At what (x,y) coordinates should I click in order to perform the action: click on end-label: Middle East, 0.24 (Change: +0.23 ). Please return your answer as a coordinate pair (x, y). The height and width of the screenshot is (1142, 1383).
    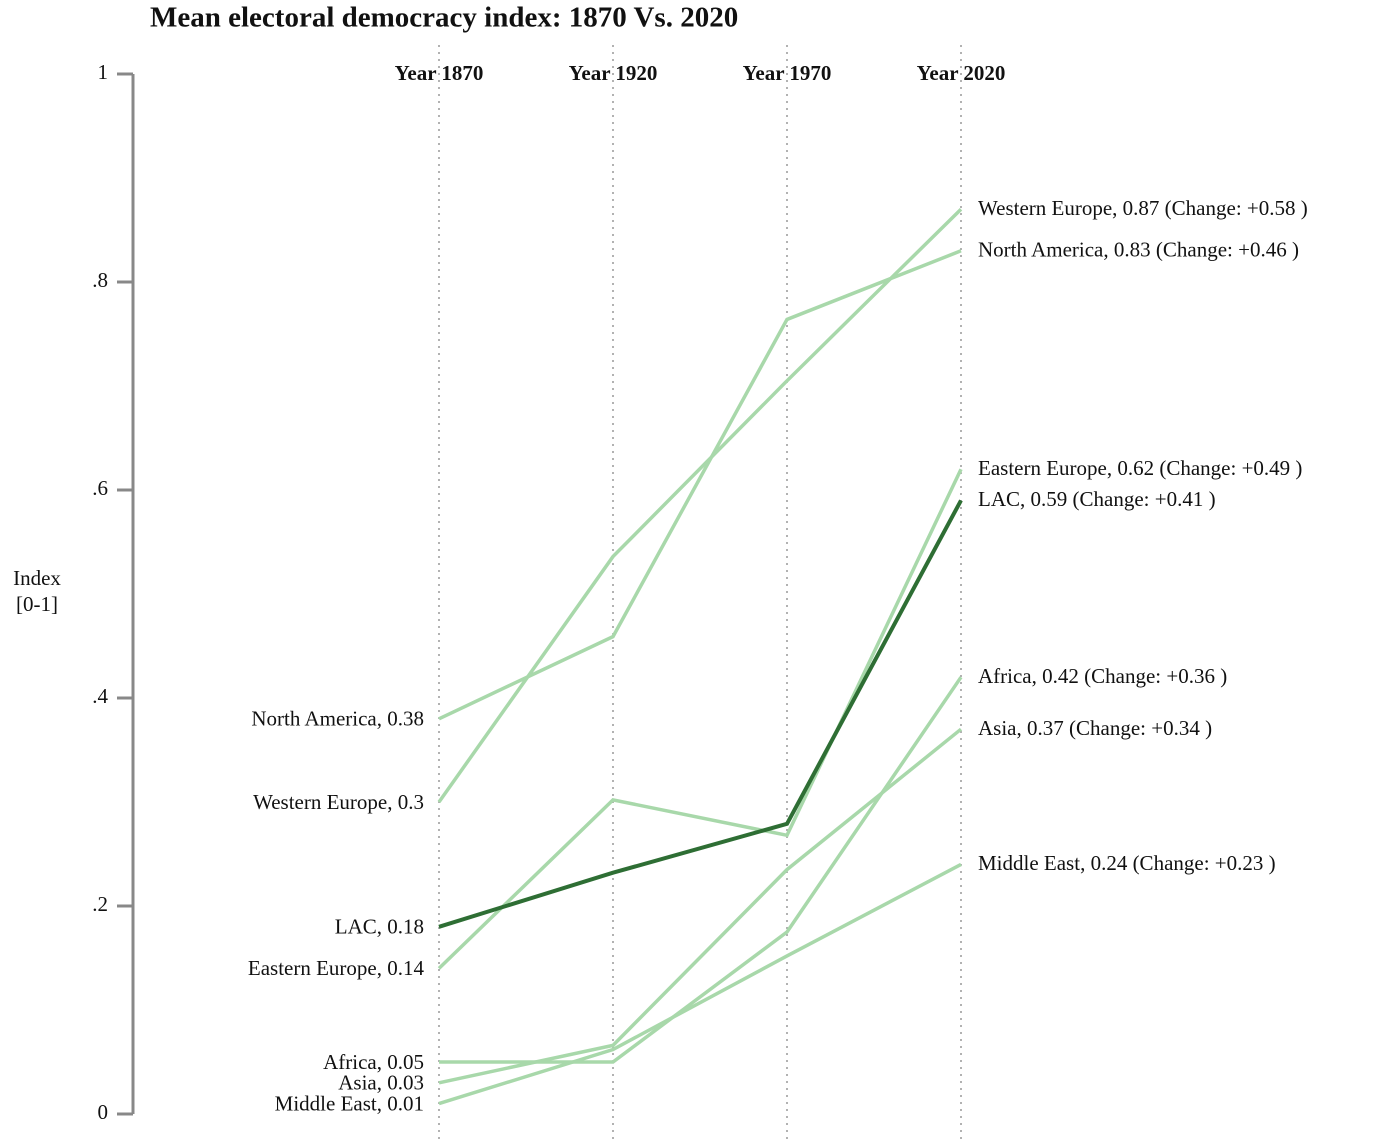
    Looking at the image, I should click on (1127, 863).